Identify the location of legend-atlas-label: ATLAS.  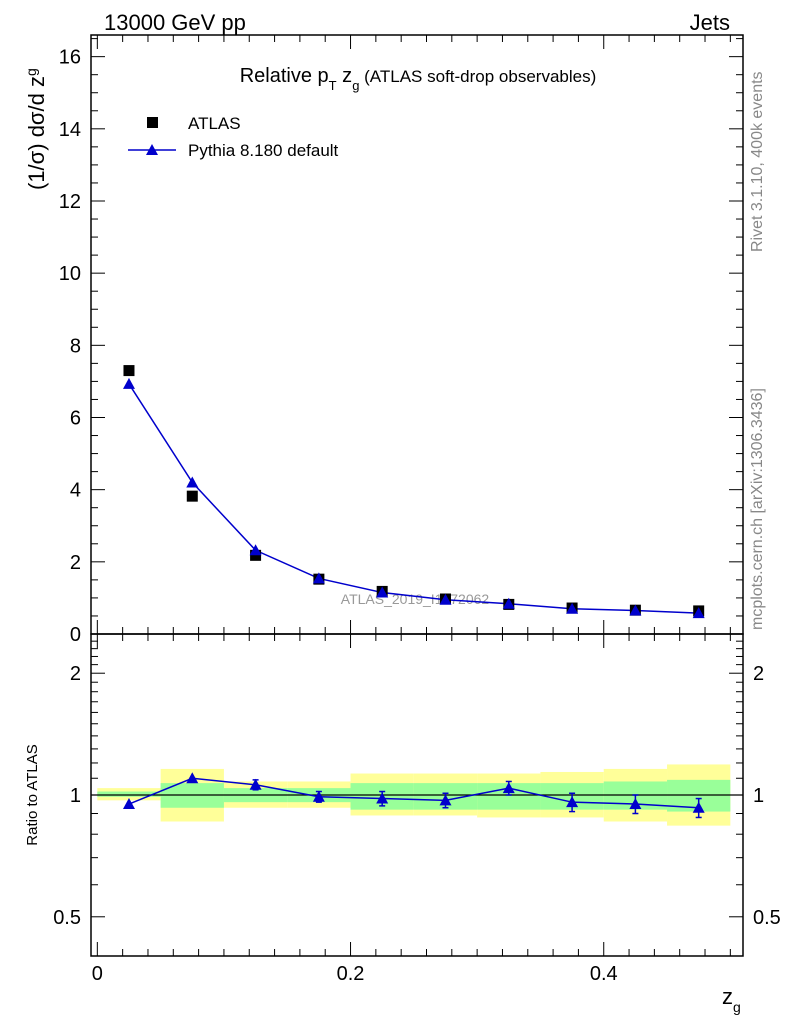
(214, 123).